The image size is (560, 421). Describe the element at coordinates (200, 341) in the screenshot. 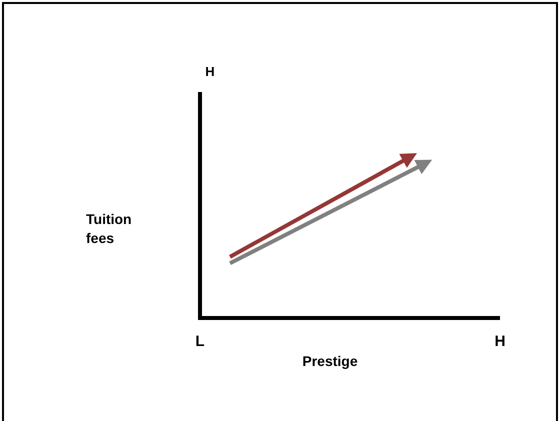

I see `x-tick-label: L` at that location.